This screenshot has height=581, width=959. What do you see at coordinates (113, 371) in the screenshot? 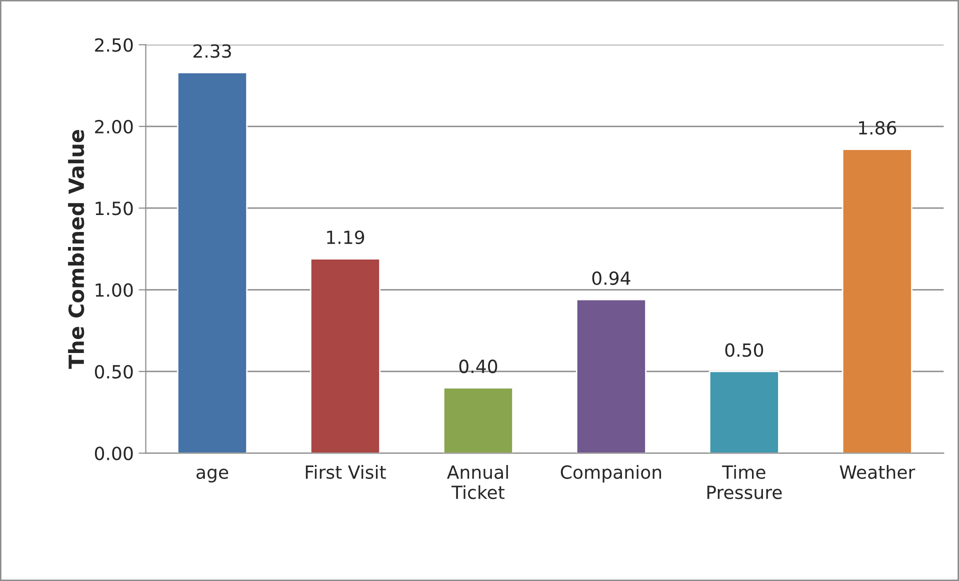
I see `y-tick-label: 0.50` at bounding box center [113, 371].